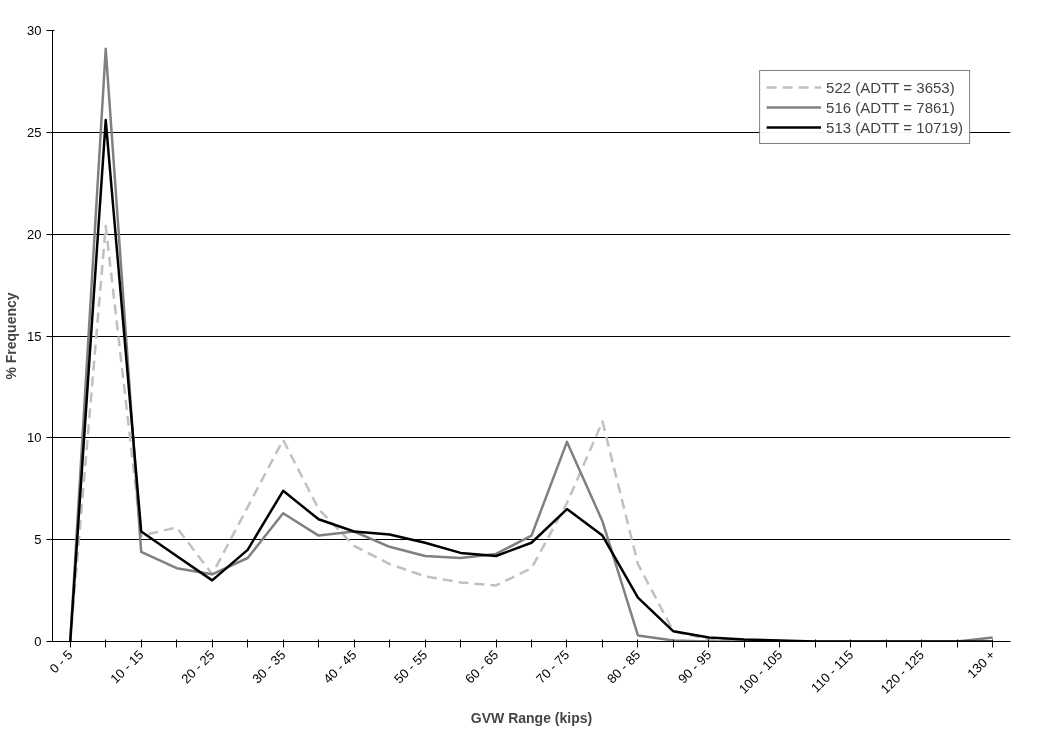  What do you see at coordinates (553, 667) in the screenshot?
I see `x-tick-label: 70 - 75` at bounding box center [553, 667].